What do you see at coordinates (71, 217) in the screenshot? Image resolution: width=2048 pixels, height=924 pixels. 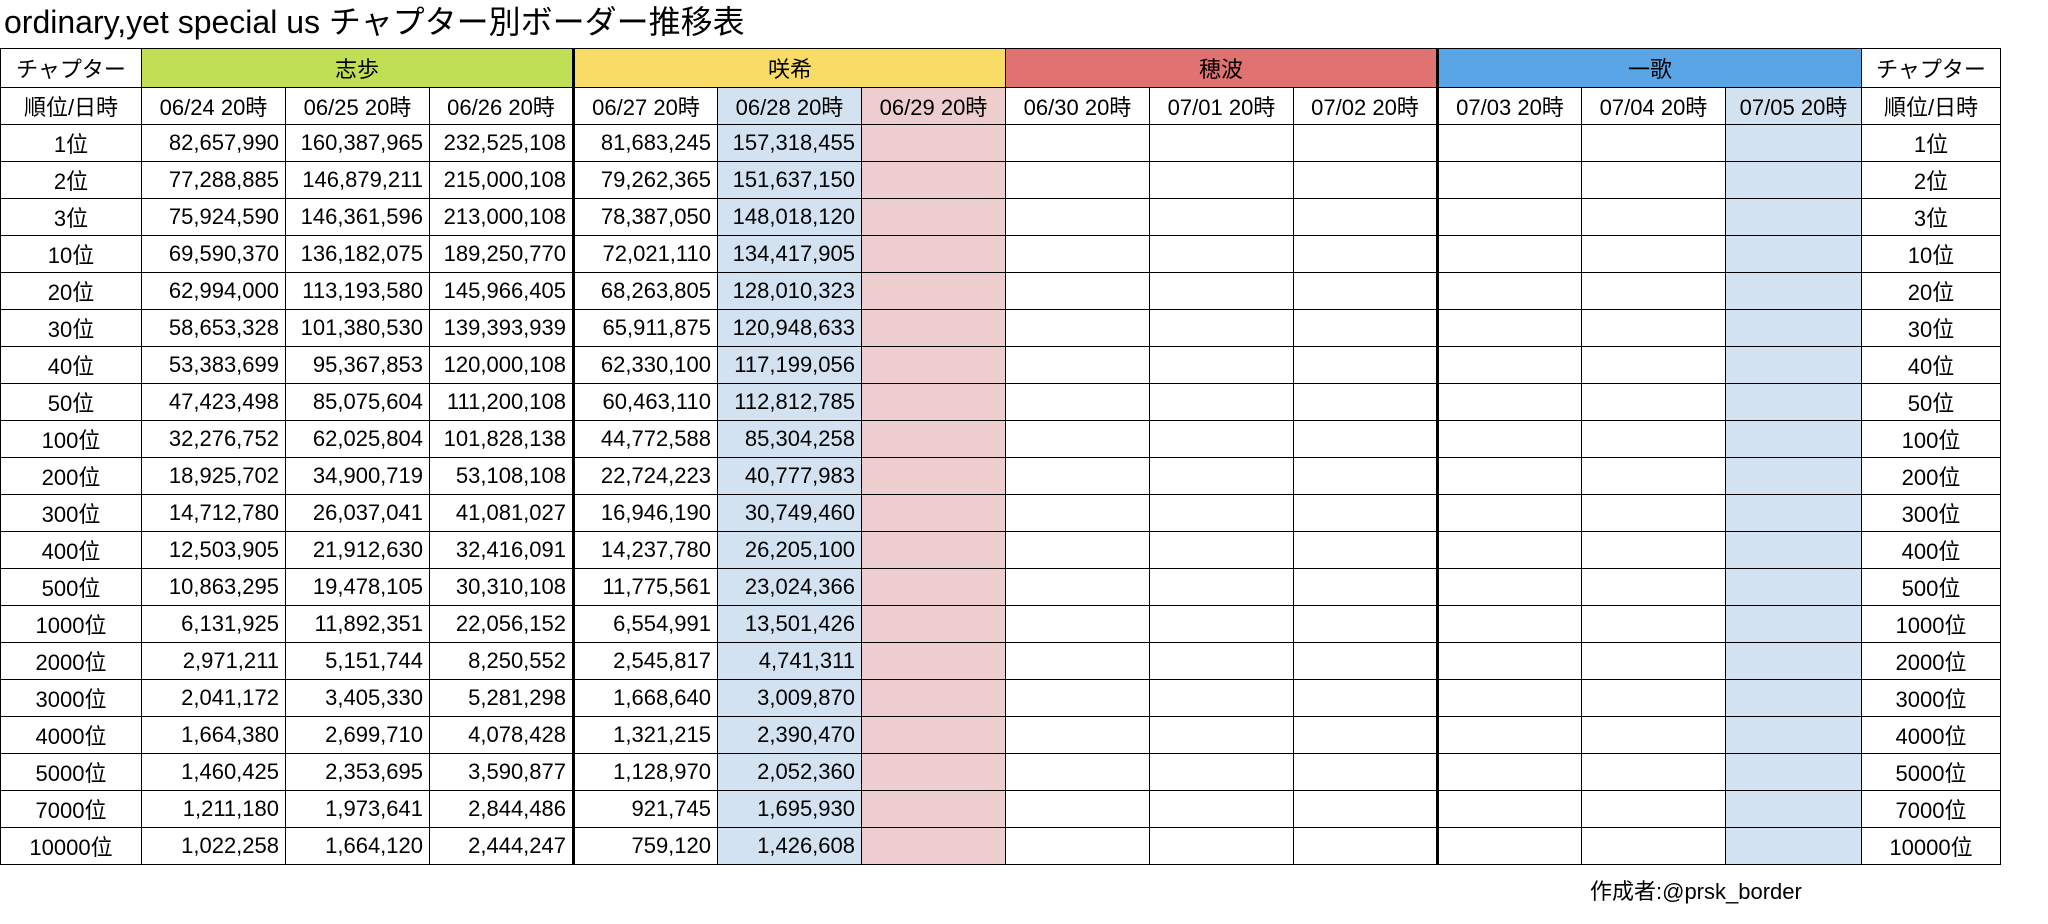 I see `rank-cell: 3位` at bounding box center [71, 217].